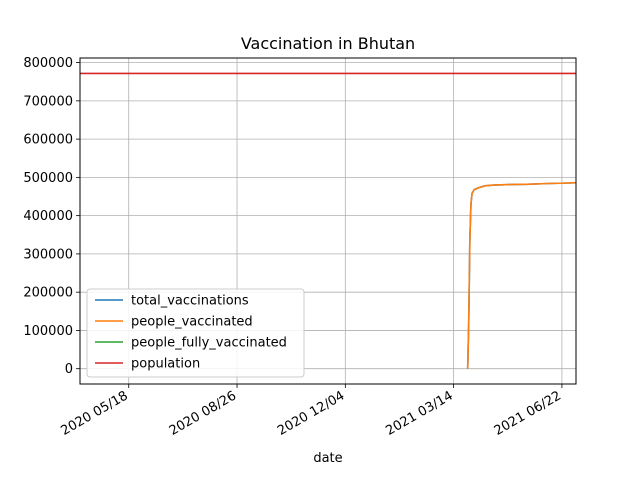 This screenshot has width=640, height=480. I want to click on y-tick-label: 700000, so click(48, 101).